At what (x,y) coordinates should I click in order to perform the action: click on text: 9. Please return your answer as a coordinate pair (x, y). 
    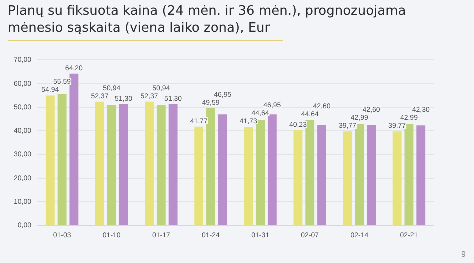
    Looking at the image, I should click on (464, 254).